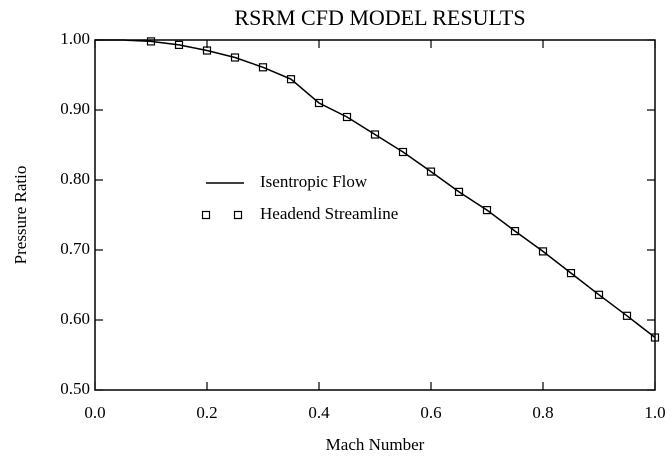 The width and height of the screenshot is (672, 462). What do you see at coordinates (75, 318) in the screenshot?
I see `y-tick-label: 0.60` at bounding box center [75, 318].